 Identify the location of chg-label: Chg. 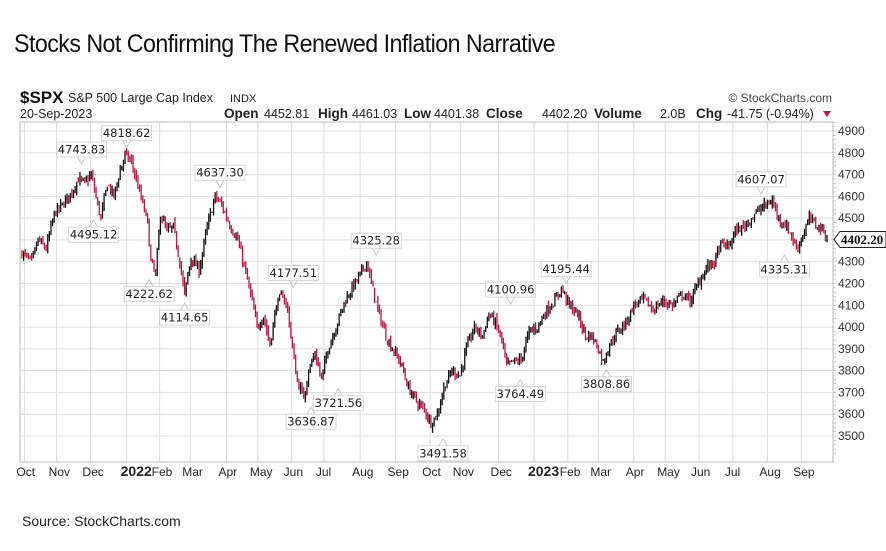
(709, 113).